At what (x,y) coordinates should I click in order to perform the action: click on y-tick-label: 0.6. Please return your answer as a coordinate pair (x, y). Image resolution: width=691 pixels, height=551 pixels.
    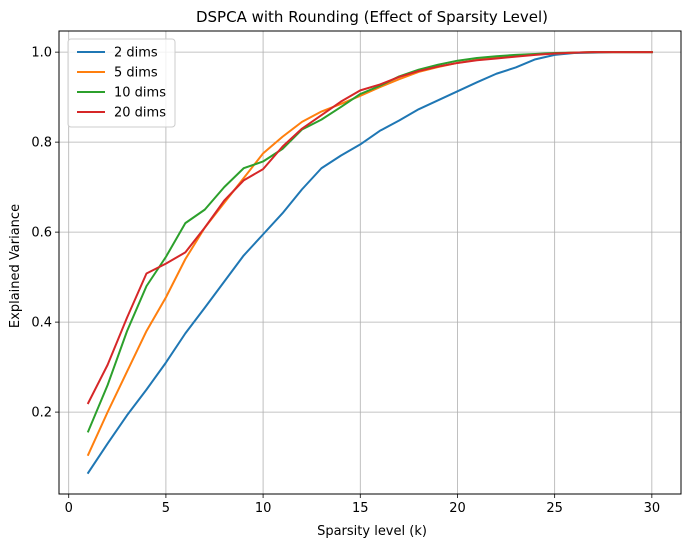
    Looking at the image, I should click on (41, 233).